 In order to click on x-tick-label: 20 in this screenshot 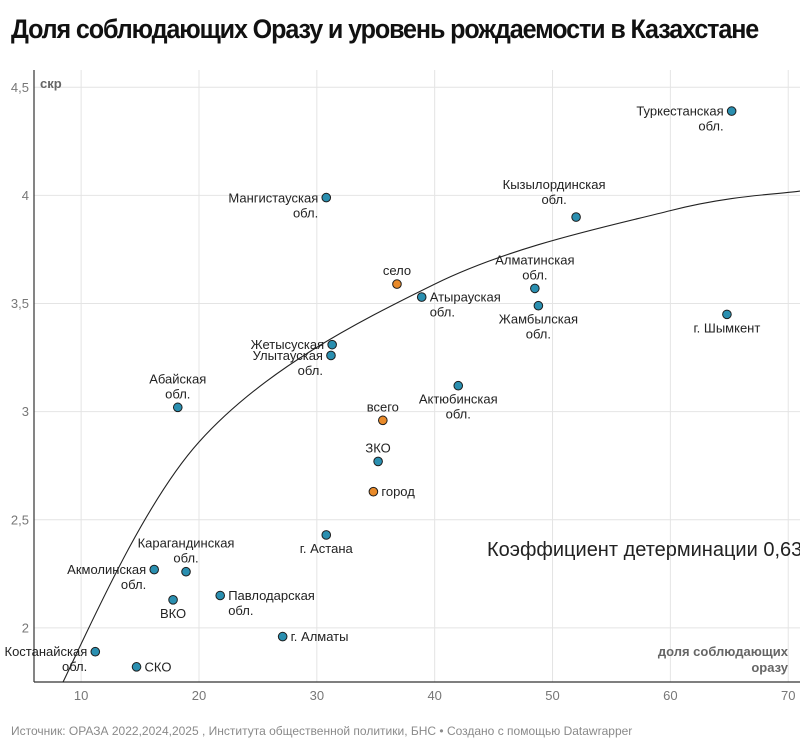, I will do `click(199, 695)`.